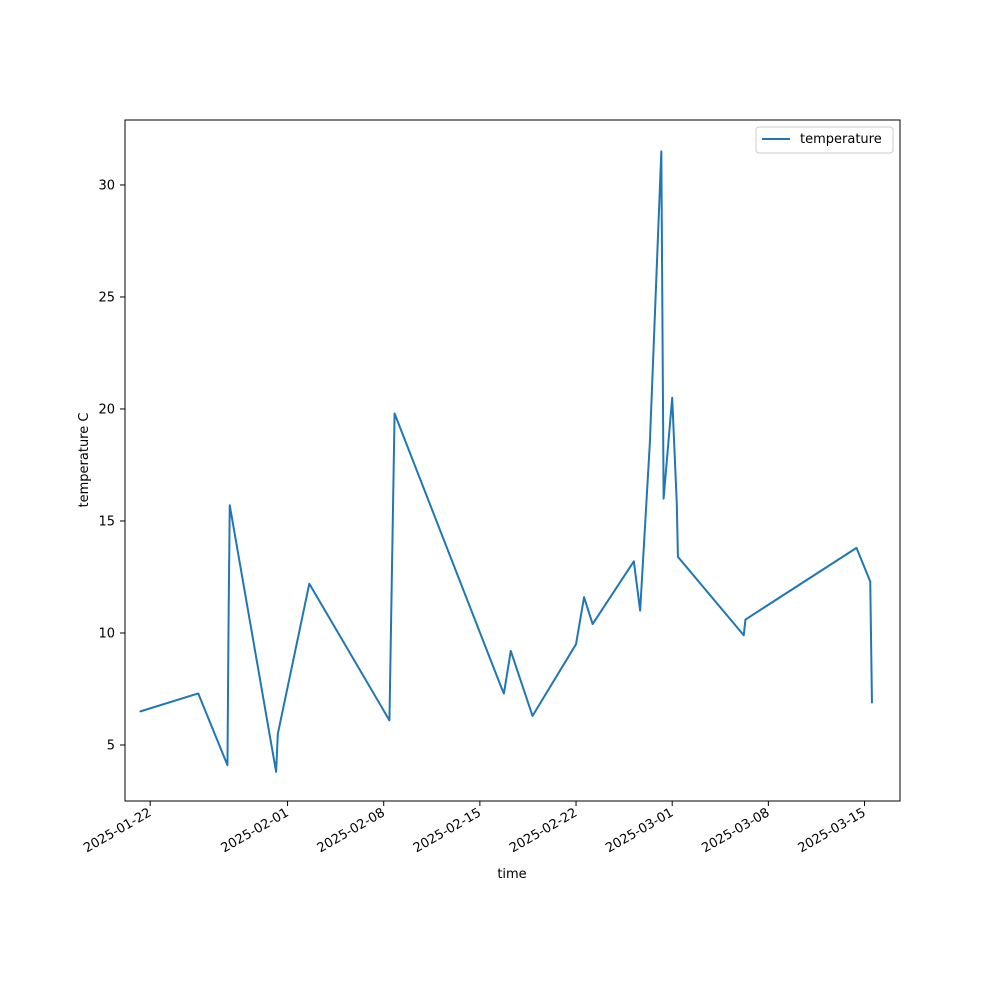 Image resolution: width=1000 pixels, height=1000 pixels. What do you see at coordinates (106, 633) in the screenshot?
I see `y-tick-label: 10` at bounding box center [106, 633].